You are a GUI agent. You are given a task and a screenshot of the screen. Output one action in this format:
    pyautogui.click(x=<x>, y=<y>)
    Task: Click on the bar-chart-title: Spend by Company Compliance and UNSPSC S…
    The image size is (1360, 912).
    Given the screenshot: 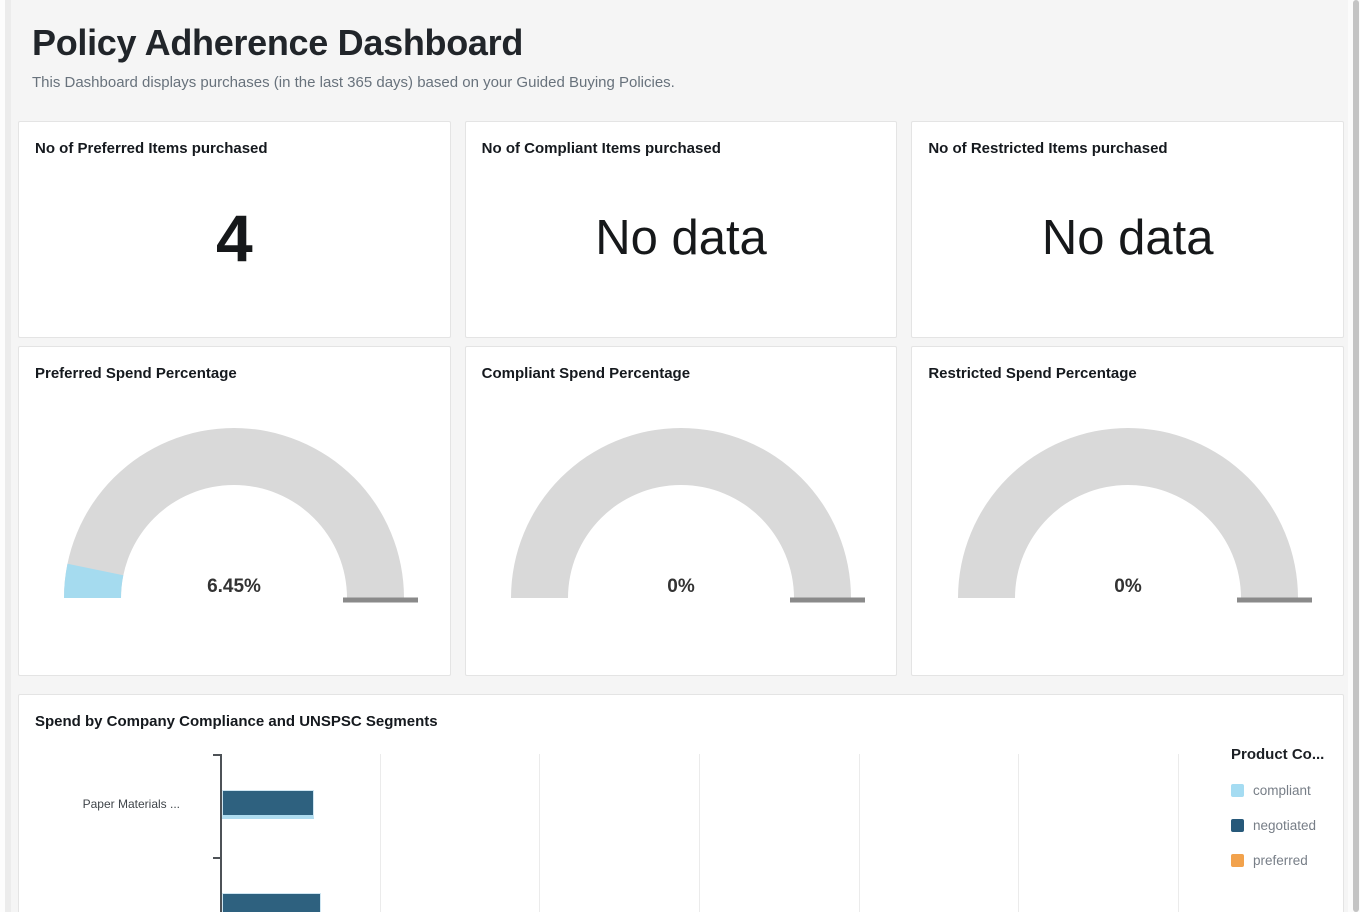 What is the action you would take?
    pyautogui.click(x=236, y=721)
    